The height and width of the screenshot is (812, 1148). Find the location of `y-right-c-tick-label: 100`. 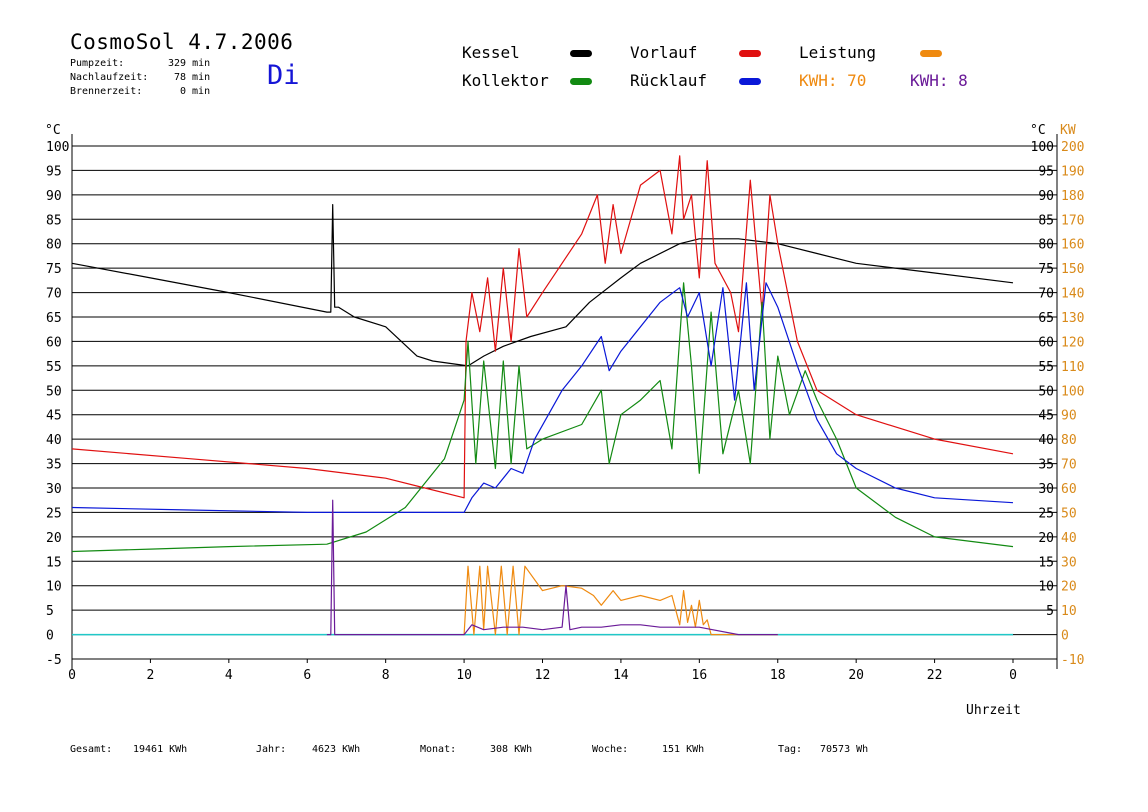

y-right-c-tick-label: 100 is located at coordinates (1042, 147).